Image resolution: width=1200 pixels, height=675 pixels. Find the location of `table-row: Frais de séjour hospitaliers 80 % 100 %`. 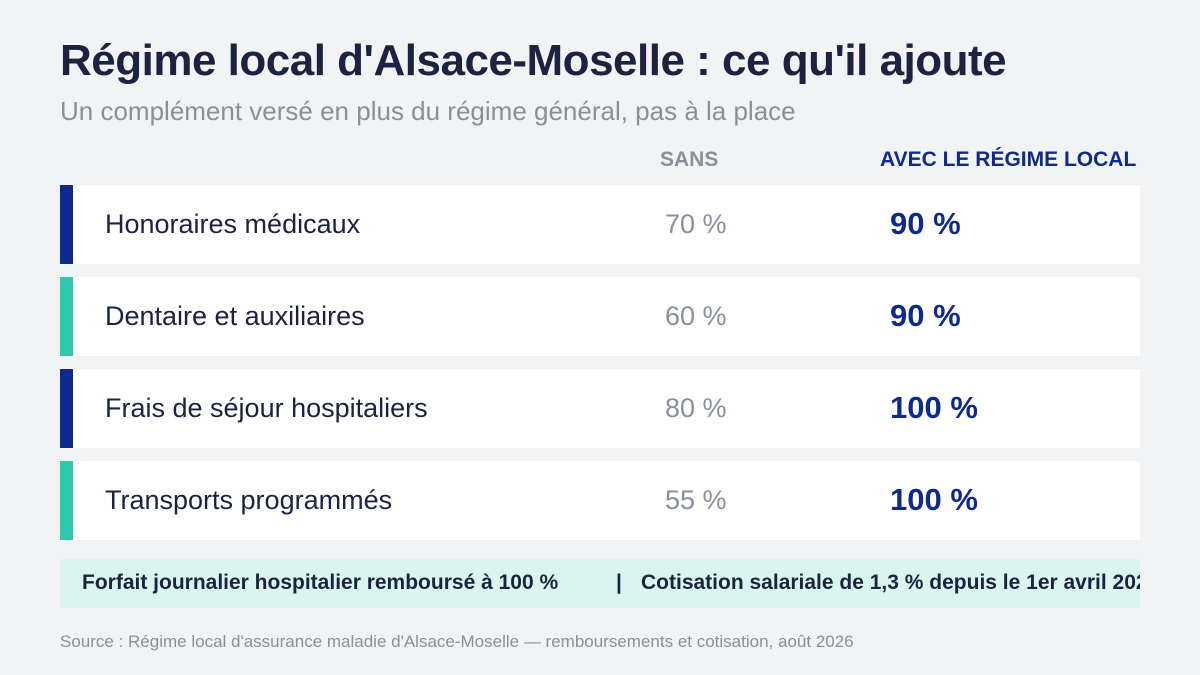

table-row: Frais de séjour hospitaliers 80 % 100 % is located at coordinates (600, 408).